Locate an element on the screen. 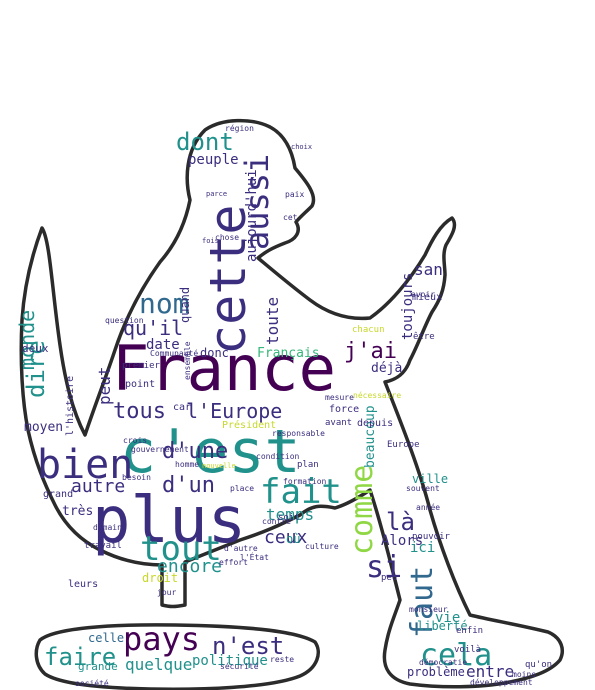 This screenshot has height=690, width=595. cloud-word: qu'il is located at coordinates (153, 328).